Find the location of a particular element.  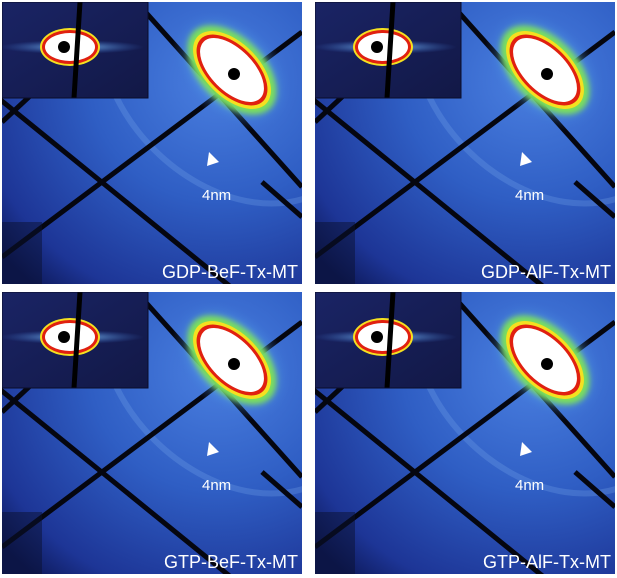

panel-label: GTP-BeF-Tx-MT is located at coordinates (231, 562).